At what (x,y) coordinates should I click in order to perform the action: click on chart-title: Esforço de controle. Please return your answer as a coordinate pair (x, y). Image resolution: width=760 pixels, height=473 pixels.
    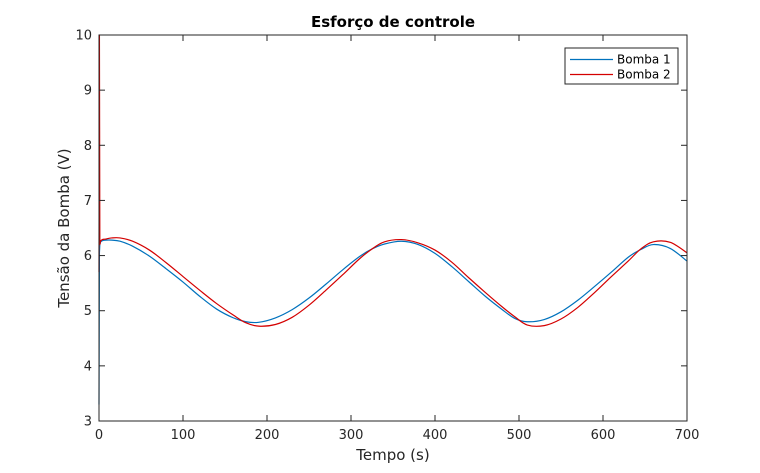
    Looking at the image, I should click on (393, 22).